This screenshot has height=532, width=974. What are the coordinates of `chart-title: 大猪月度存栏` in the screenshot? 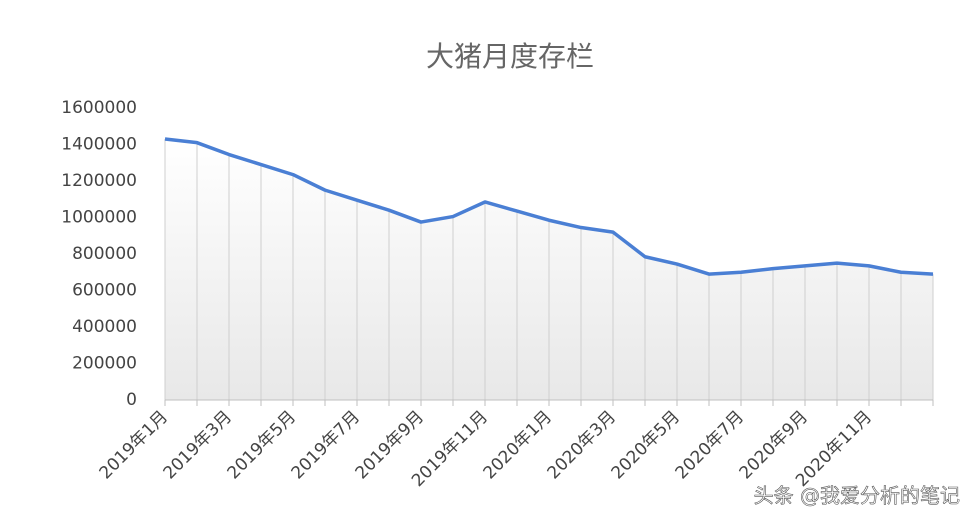 It's located at (510, 56).